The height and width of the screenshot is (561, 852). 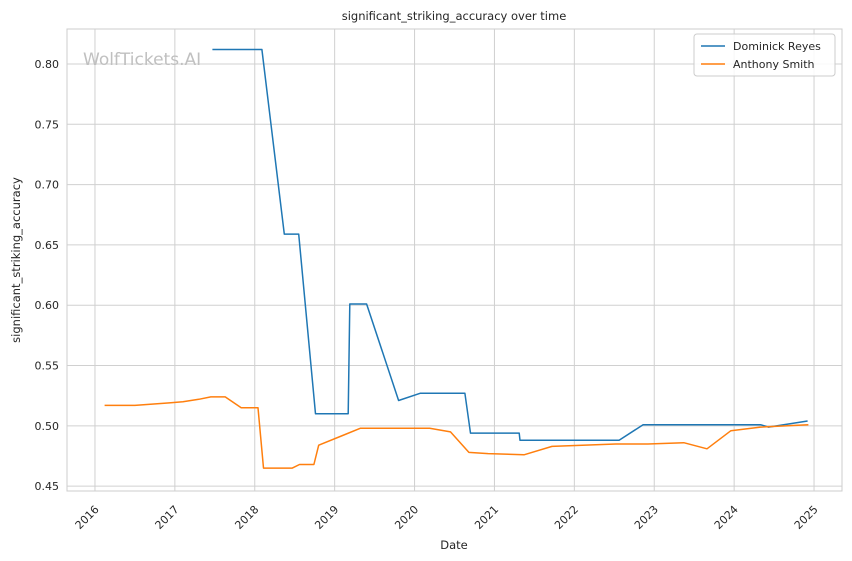 What do you see at coordinates (454, 16) in the screenshot?
I see `chart-title: significant_striking_accuracy over time` at bounding box center [454, 16].